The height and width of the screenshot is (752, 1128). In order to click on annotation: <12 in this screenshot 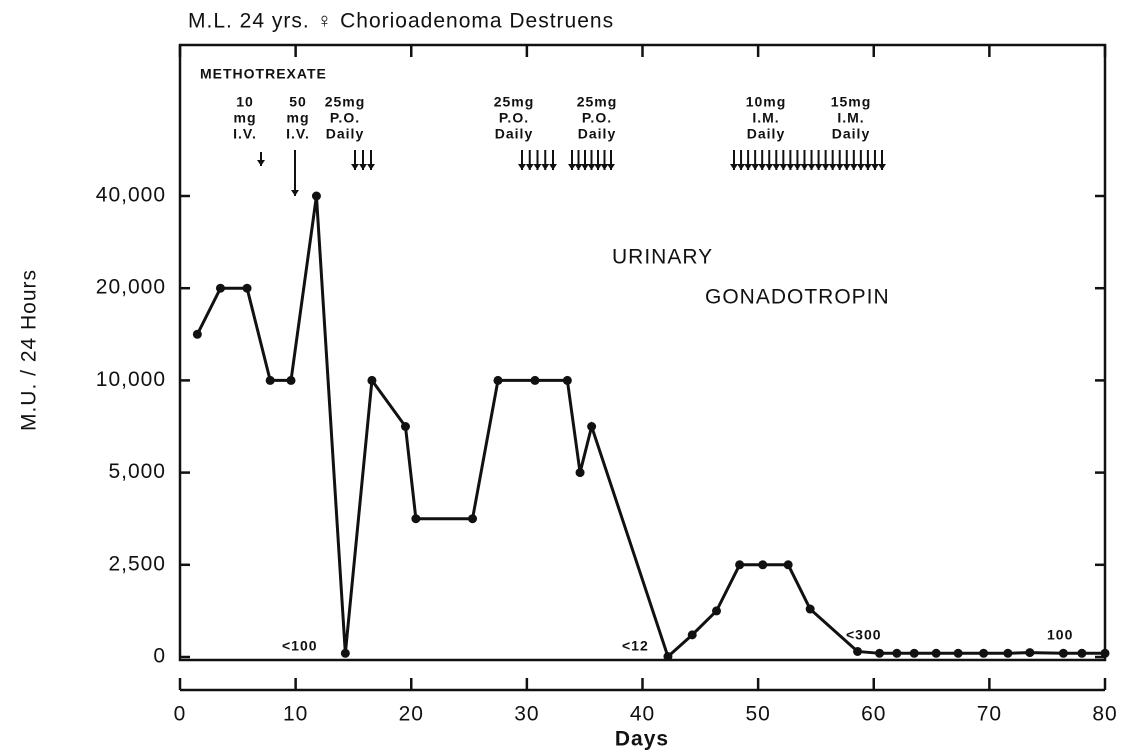, I will do `click(635, 646)`.